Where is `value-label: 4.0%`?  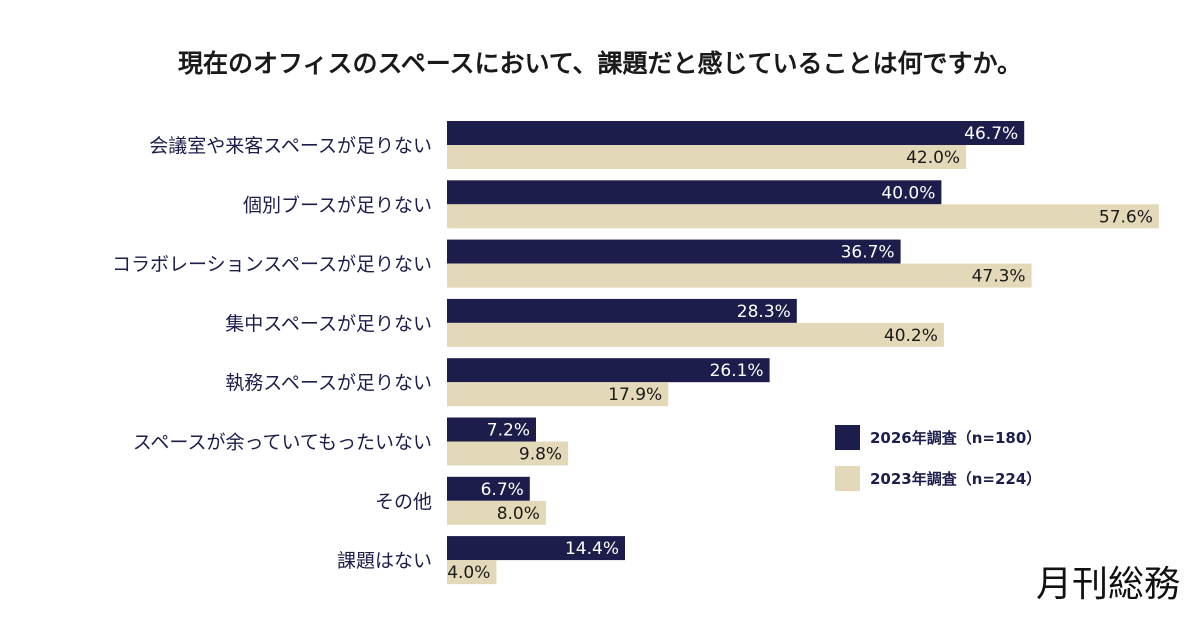
value-label: 4.0% is located at coordinates (468, 573).